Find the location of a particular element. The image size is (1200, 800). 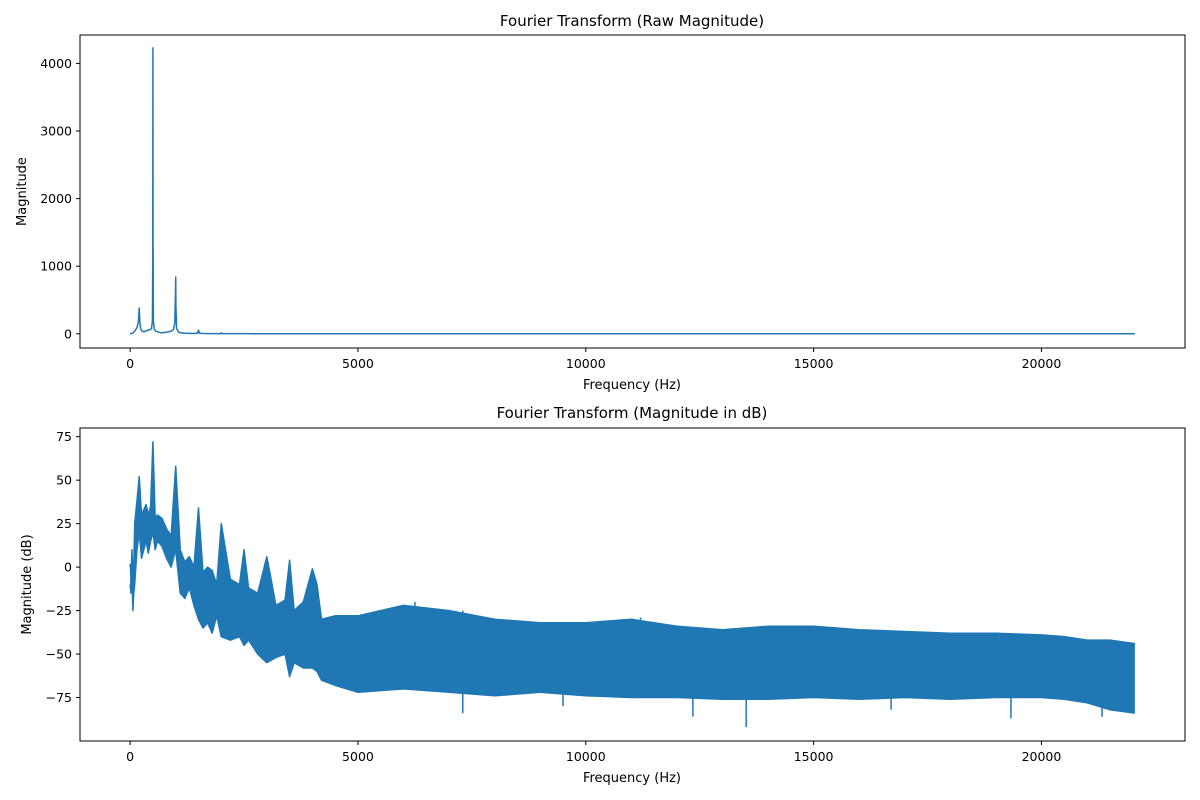

y-tick-label: 75 is located at coordinates (64, 436).